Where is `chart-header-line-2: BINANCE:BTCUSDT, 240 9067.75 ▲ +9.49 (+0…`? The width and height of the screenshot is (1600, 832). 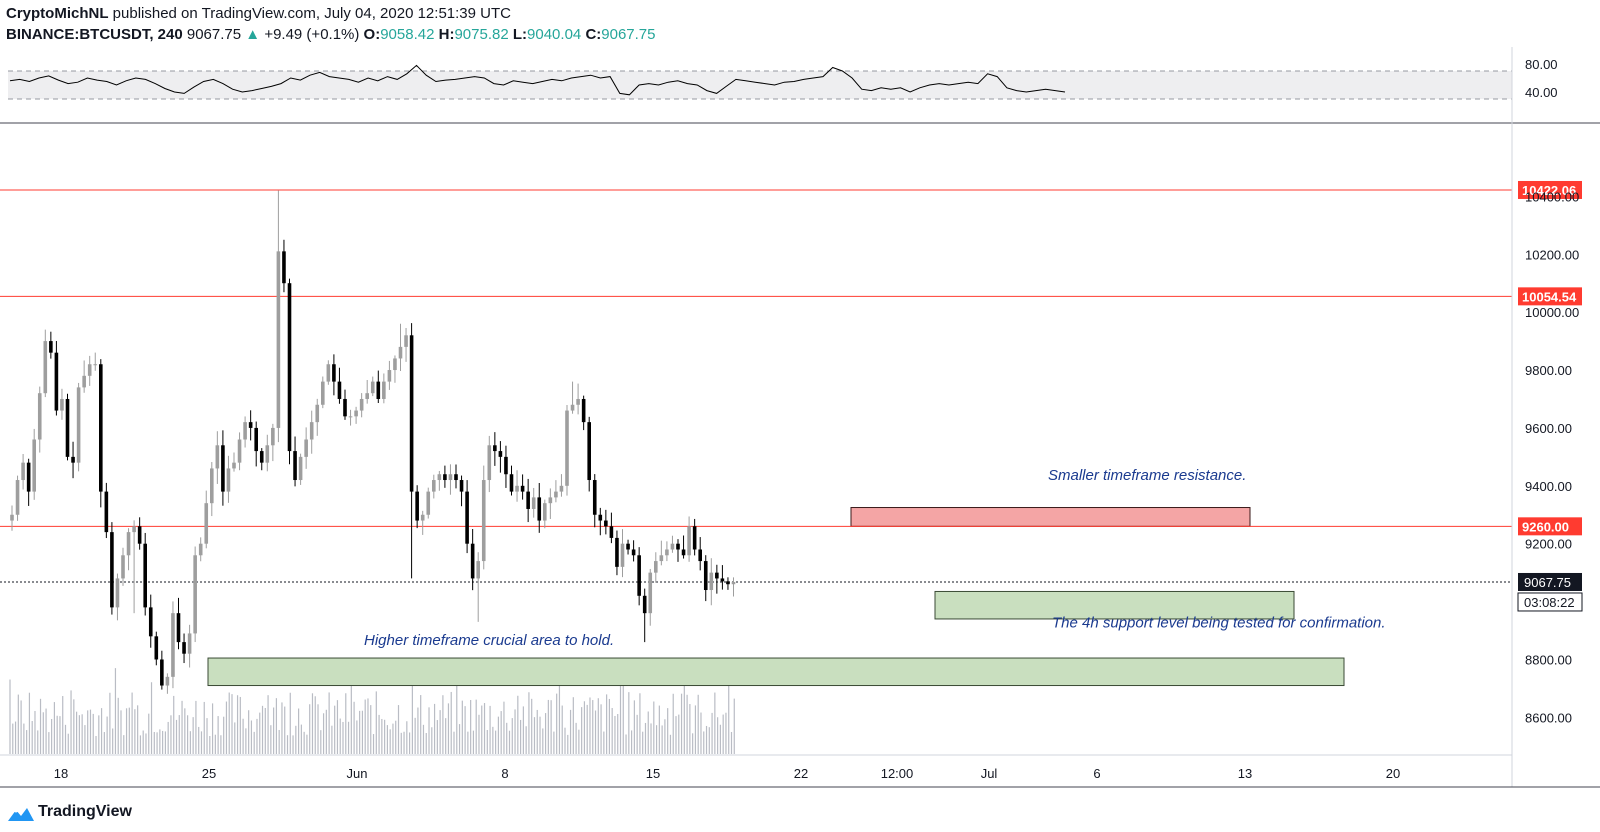 chart-header-line-2: BINANCE:BTCUSDT, 240 9067.75 ▲ +9.49 (+0… is located at coordinates (331, 35).